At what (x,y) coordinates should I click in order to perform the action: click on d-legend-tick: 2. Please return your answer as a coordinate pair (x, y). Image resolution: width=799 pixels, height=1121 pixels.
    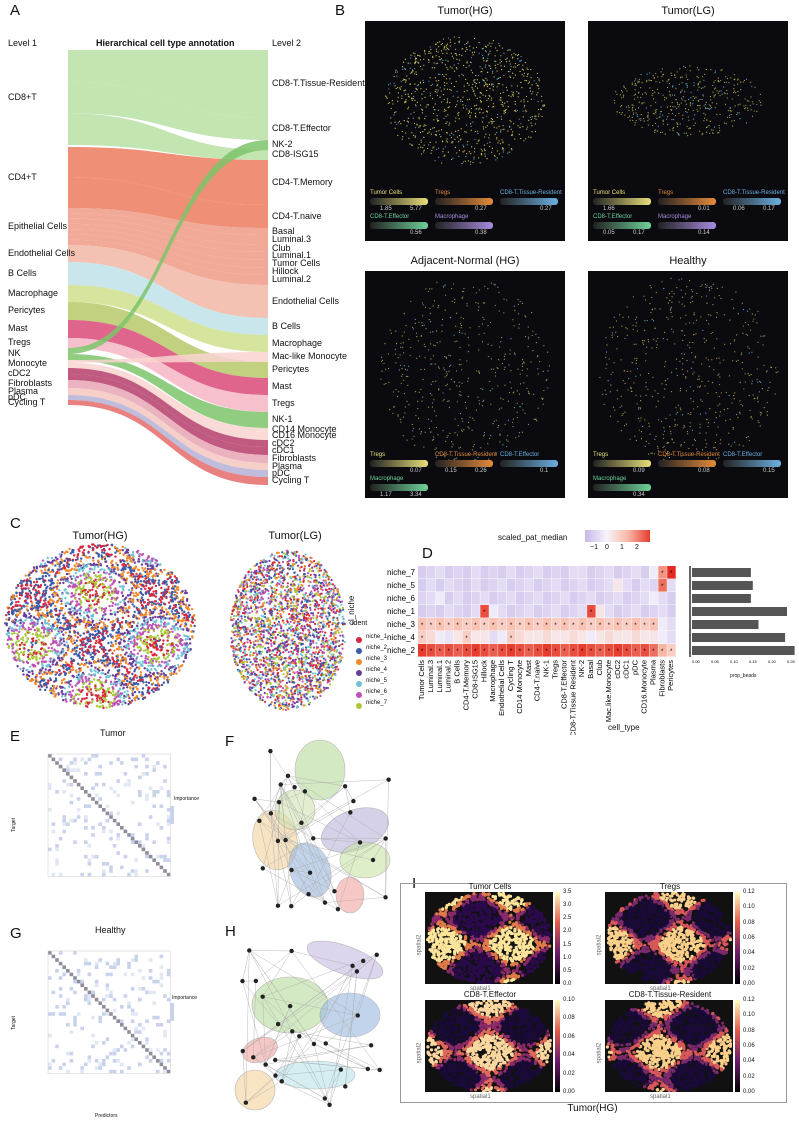
    Looking at the image, I should click on (637, 547).